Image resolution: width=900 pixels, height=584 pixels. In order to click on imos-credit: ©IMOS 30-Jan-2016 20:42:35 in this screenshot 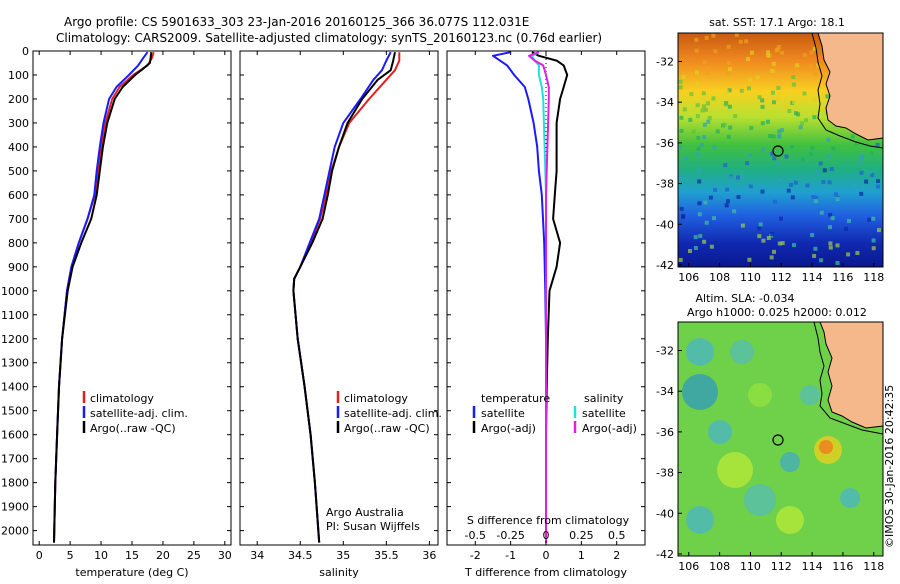, I will do `click(889, 466)`.